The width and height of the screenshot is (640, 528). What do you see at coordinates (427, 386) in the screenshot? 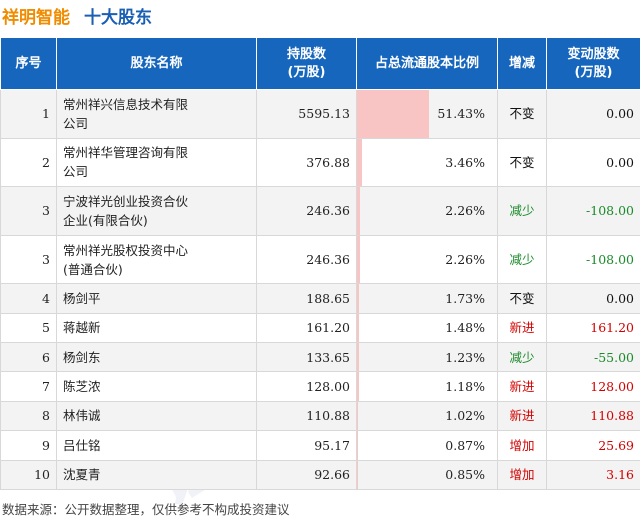
I see `holding-ratio: 1.18%` at bounding box center [427, 386].